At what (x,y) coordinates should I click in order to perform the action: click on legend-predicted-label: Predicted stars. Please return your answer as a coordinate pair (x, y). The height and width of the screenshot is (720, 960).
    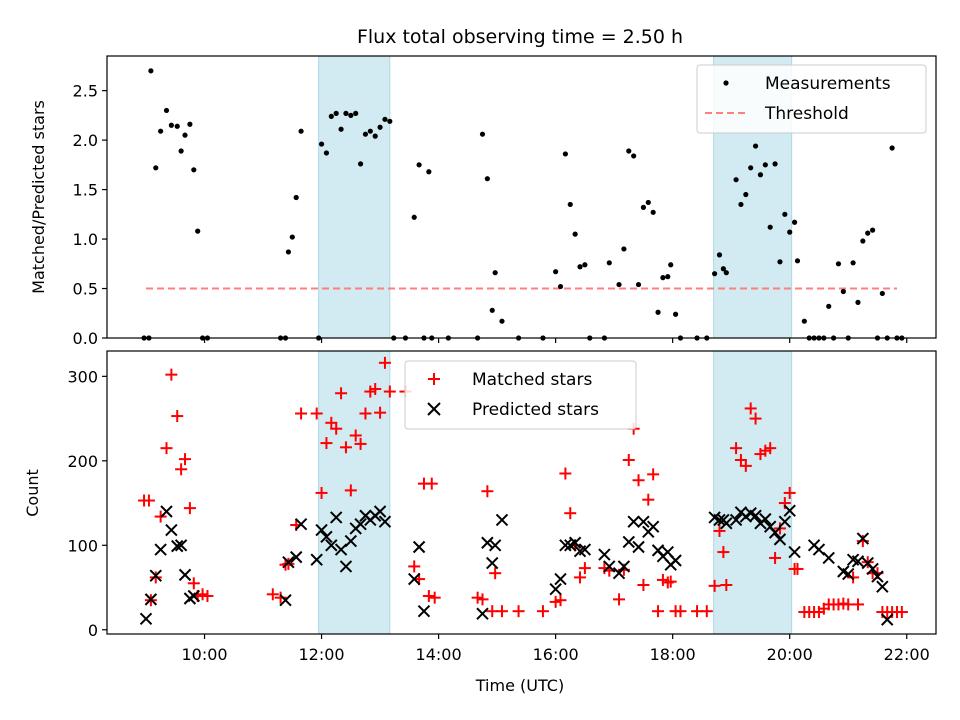
    Looking at the image, I should click on (535, 410).